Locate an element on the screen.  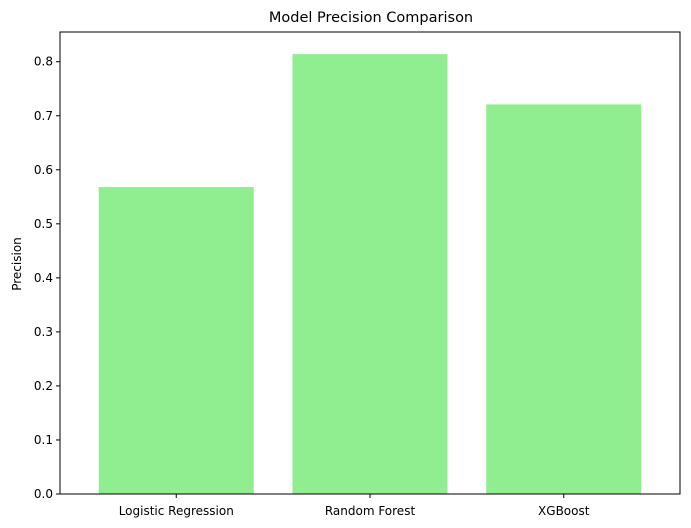
y-tick-label: 0.4 is located at coordinates (43, 278).